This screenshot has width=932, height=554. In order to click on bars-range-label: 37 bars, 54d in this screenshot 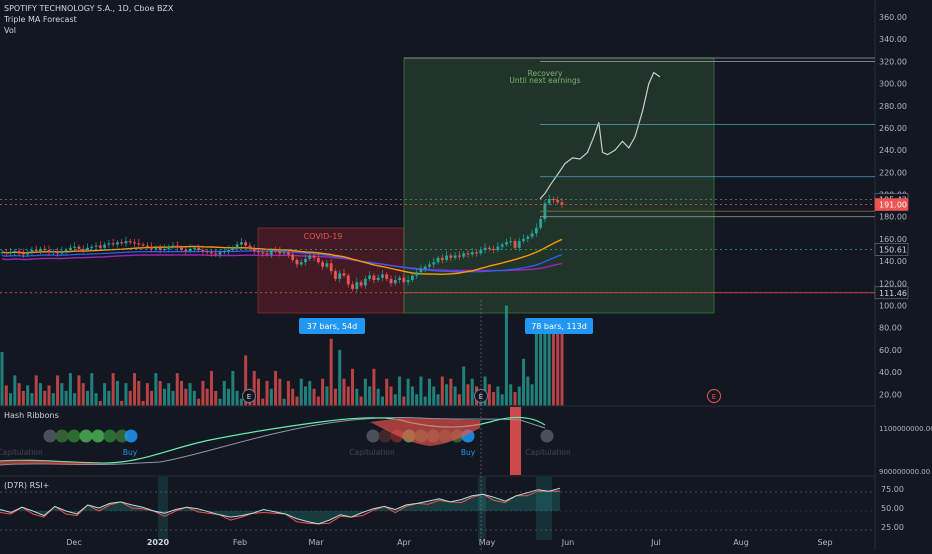, I will do `click(332, 326)`.